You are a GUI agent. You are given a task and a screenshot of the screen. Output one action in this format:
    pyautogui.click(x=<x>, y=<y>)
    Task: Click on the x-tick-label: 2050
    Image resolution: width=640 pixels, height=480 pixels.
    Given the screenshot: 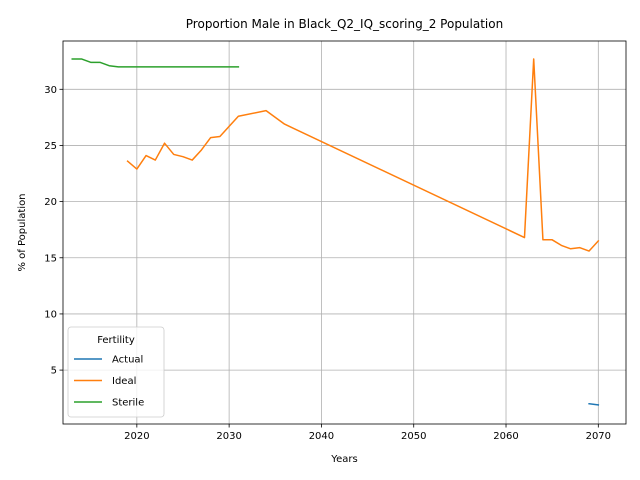 What is the action you would take?
    pyautogui.click(x=413, y=436)
    